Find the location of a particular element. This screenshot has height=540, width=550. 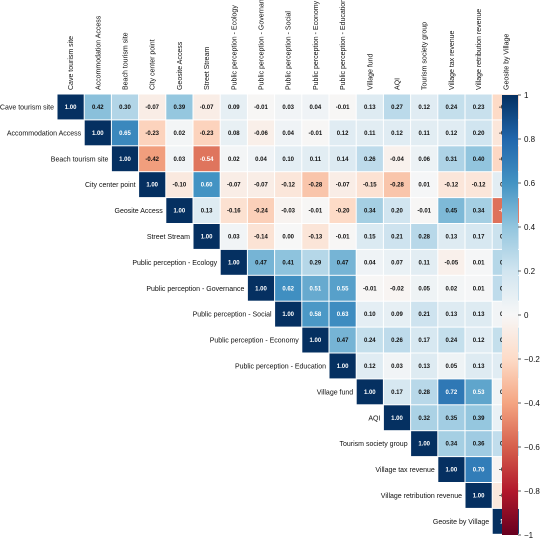

cell-value-label: 0.42 is located at coordinates (98, 108).